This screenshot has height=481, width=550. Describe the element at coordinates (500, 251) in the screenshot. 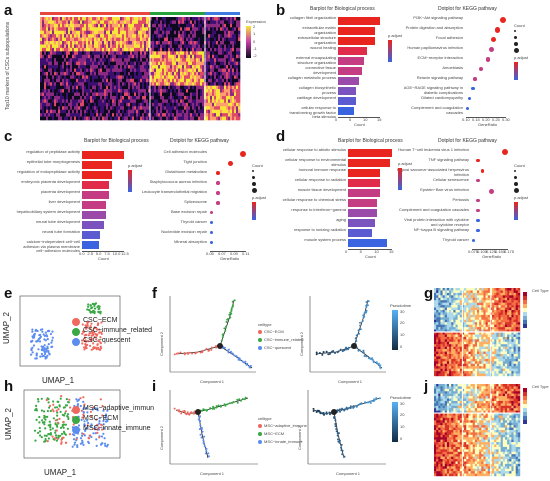

I see `kegg-x-tick: 0.150` at that location.